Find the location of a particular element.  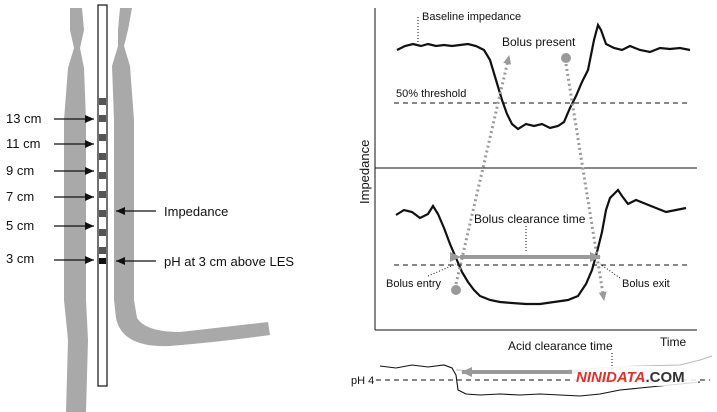

ph-threshold-label: pH 4 is located at coordinates (362, 381).